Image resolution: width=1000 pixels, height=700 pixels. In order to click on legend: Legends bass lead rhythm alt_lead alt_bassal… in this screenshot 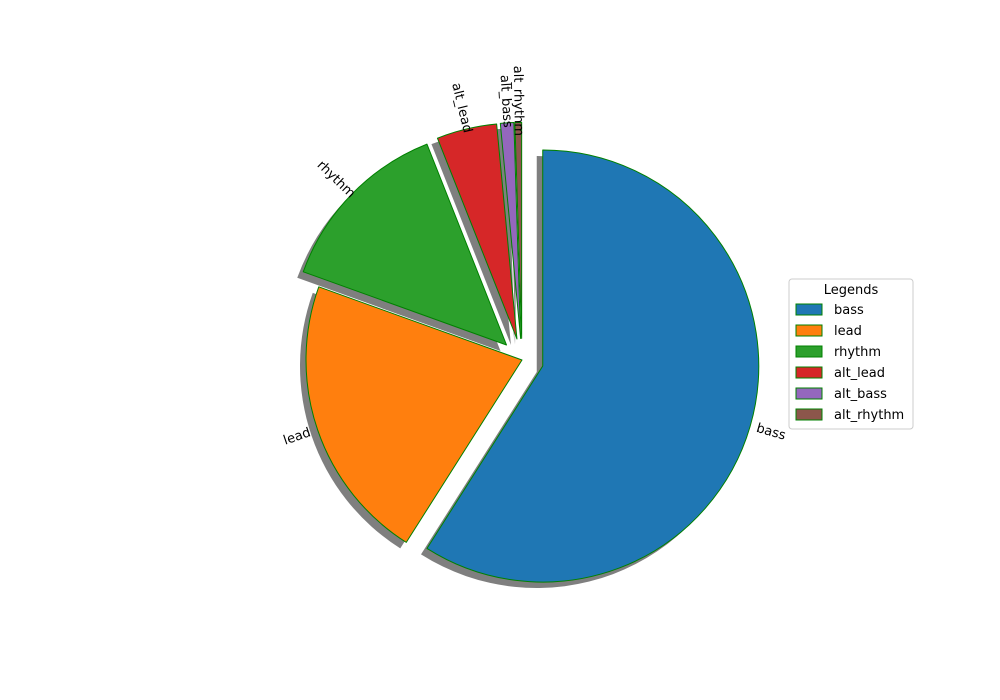, I will do `click(851, 354)`.